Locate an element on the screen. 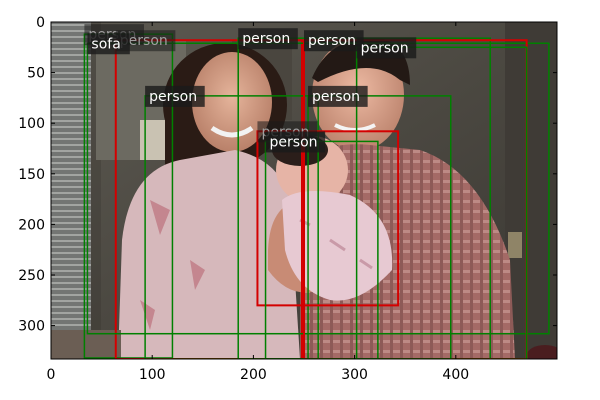  detection-label: sofa is located at coordinates (105, 44).